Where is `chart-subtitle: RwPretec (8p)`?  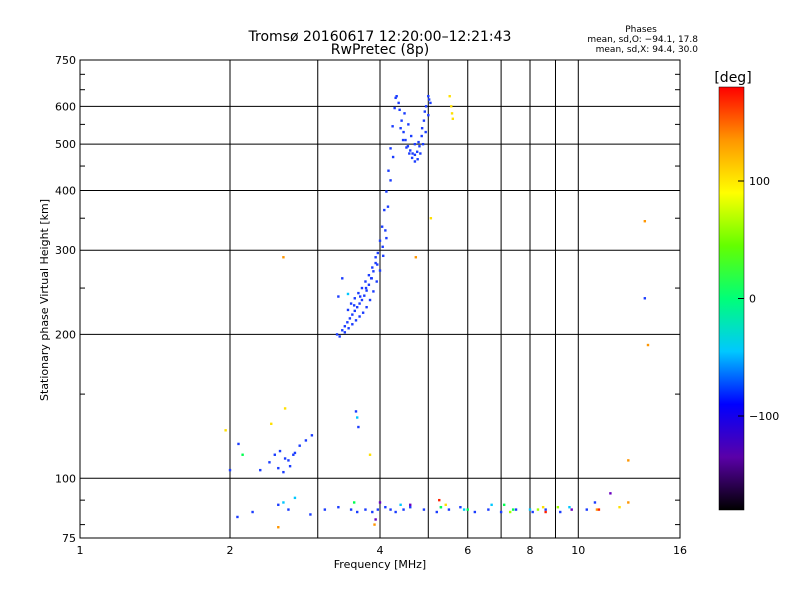 chart-subtitle: RwPretec (8p) is located at coordinates (380, 50).